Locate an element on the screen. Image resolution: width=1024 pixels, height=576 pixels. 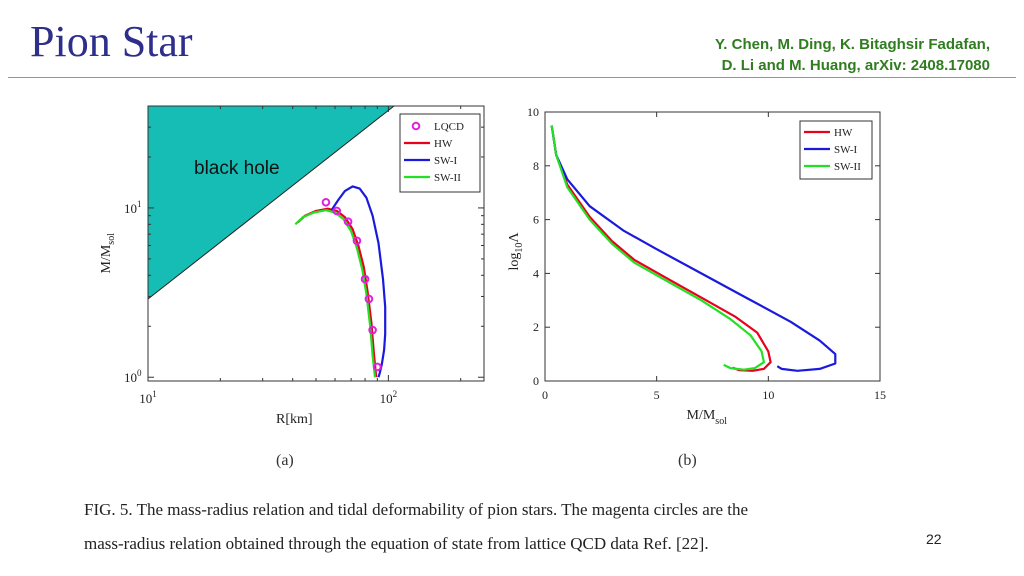
panel-b-legend-entry: HW is located at coordinates (843, 133).